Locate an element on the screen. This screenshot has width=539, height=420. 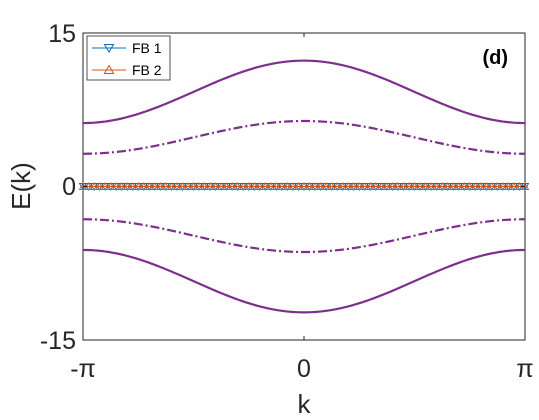
flat-band-markers is located at coordinates (304, 186).